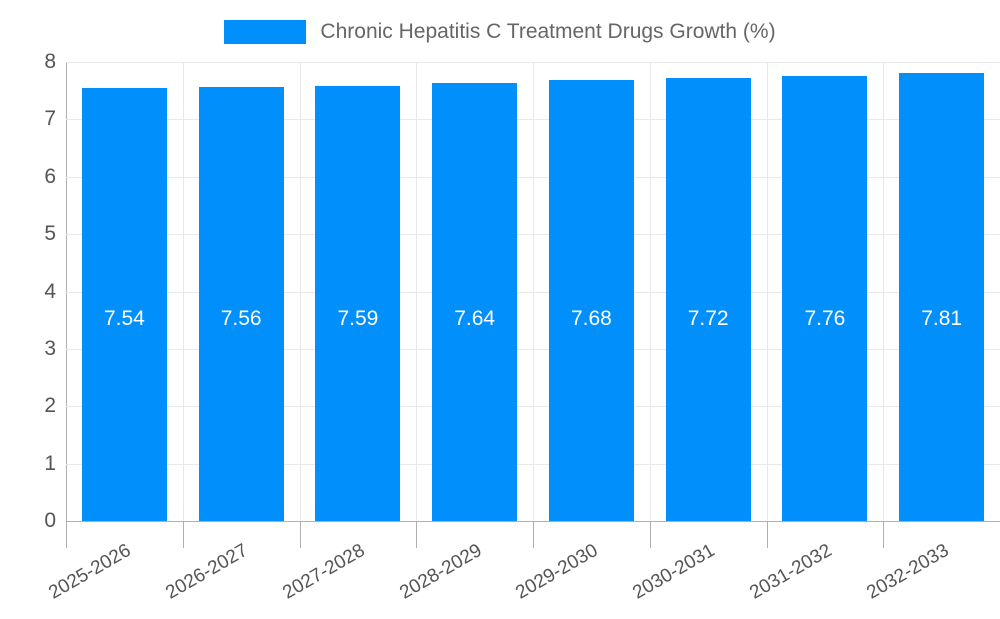 This screenshot has height=619, width=1000. What do you see at coordinates (207, 572) in the screenshot?
I see `x-axis-tick-label: 2026-2027` at bounding box center [207, 572].